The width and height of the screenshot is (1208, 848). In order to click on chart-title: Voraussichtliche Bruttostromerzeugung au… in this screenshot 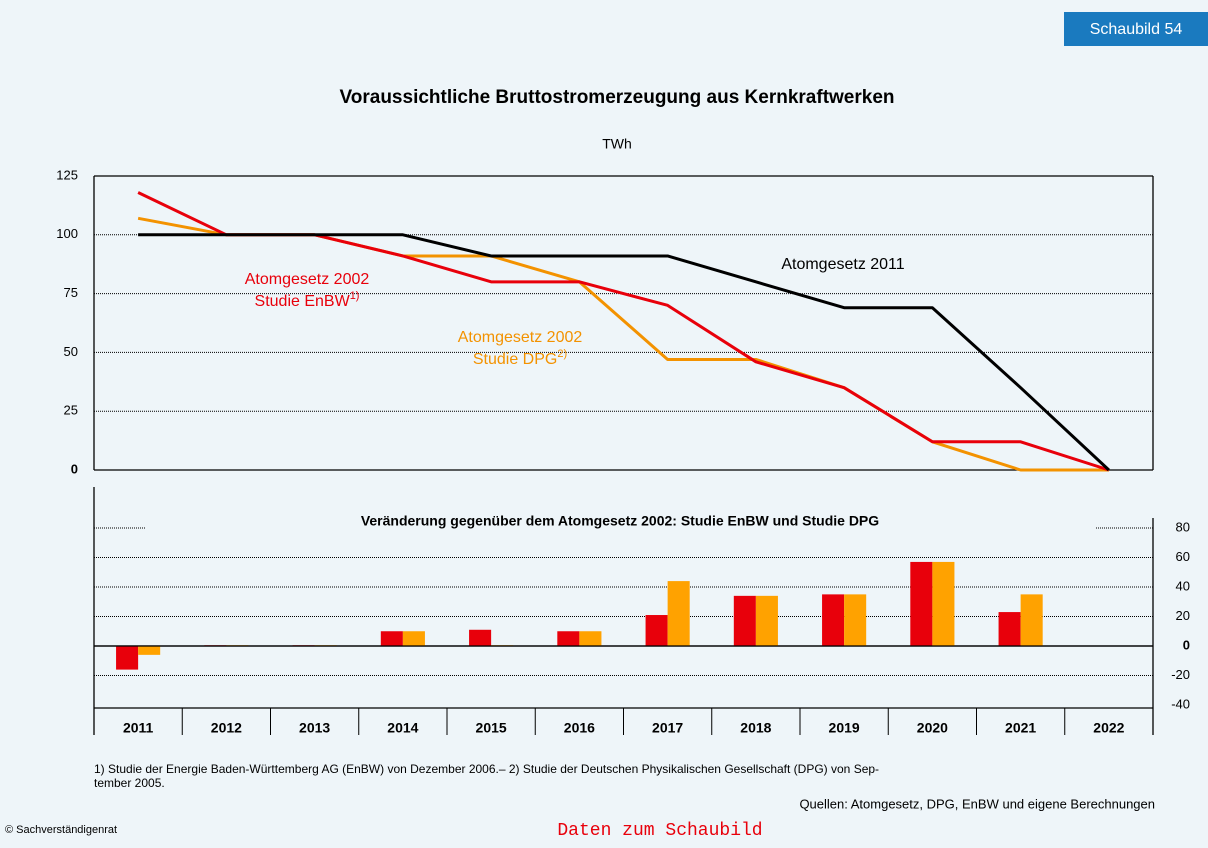, I will do `click(617, 97)`.